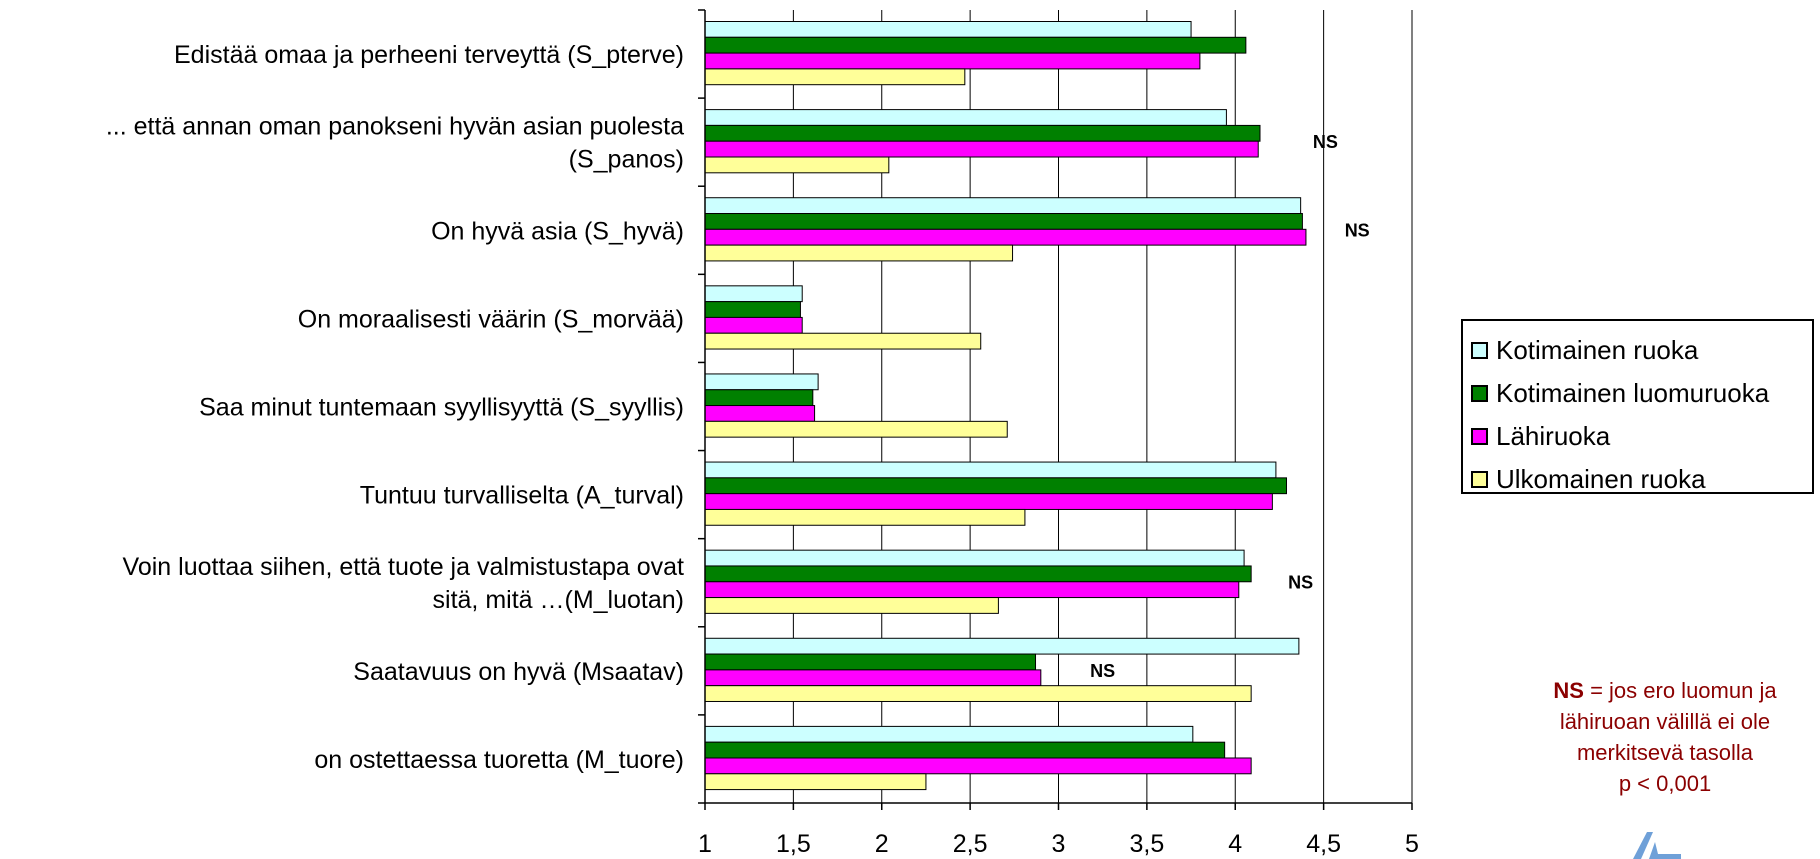 The width and height of the screenshot is (1820, 859). I want to click on x-tick-label: 1,5, so click(793, 844).